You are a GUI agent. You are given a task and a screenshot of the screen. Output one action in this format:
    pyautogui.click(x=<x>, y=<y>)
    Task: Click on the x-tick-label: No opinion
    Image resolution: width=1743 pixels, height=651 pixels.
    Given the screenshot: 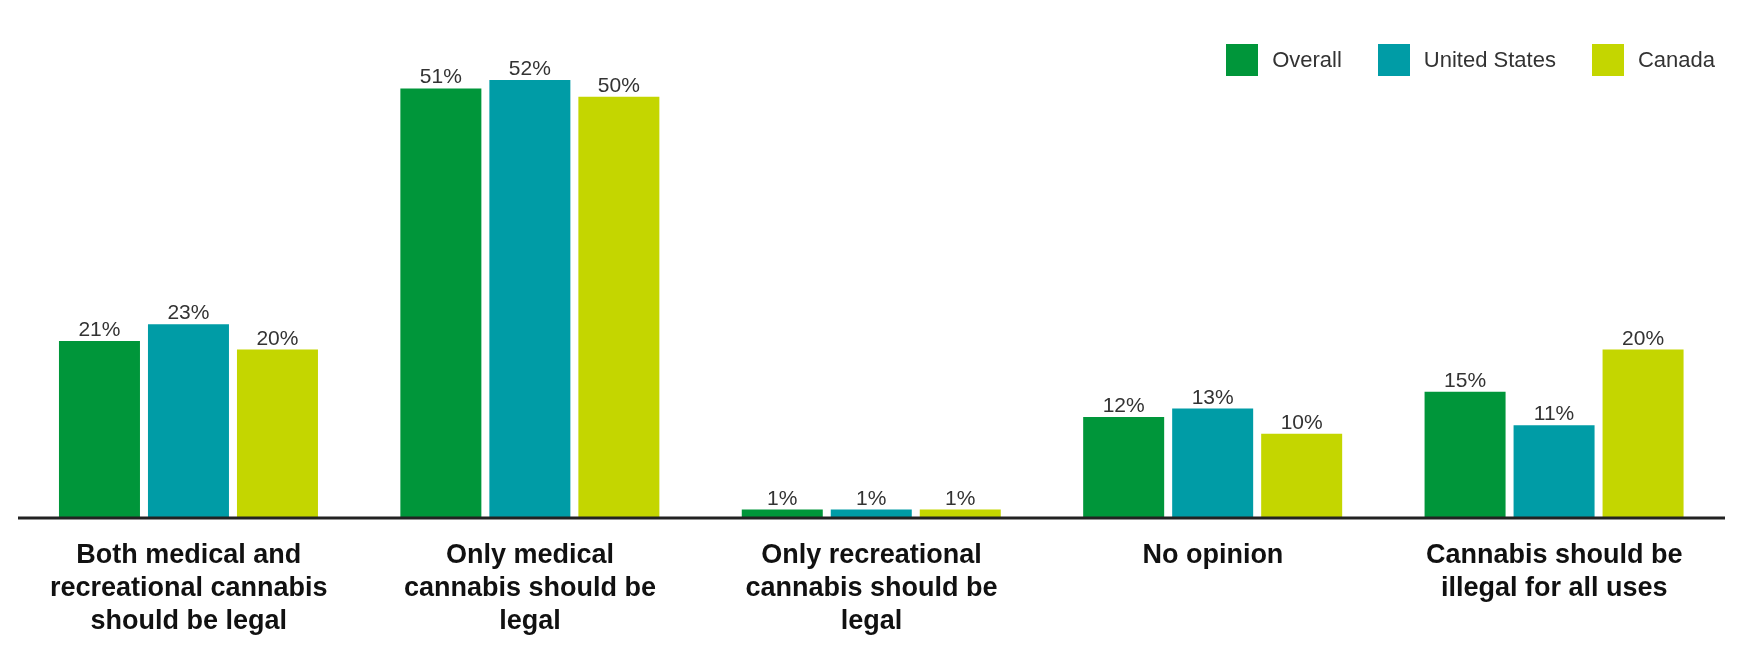 What is the action you would take?
    pyautogui.click(x=1213, y=554)
    